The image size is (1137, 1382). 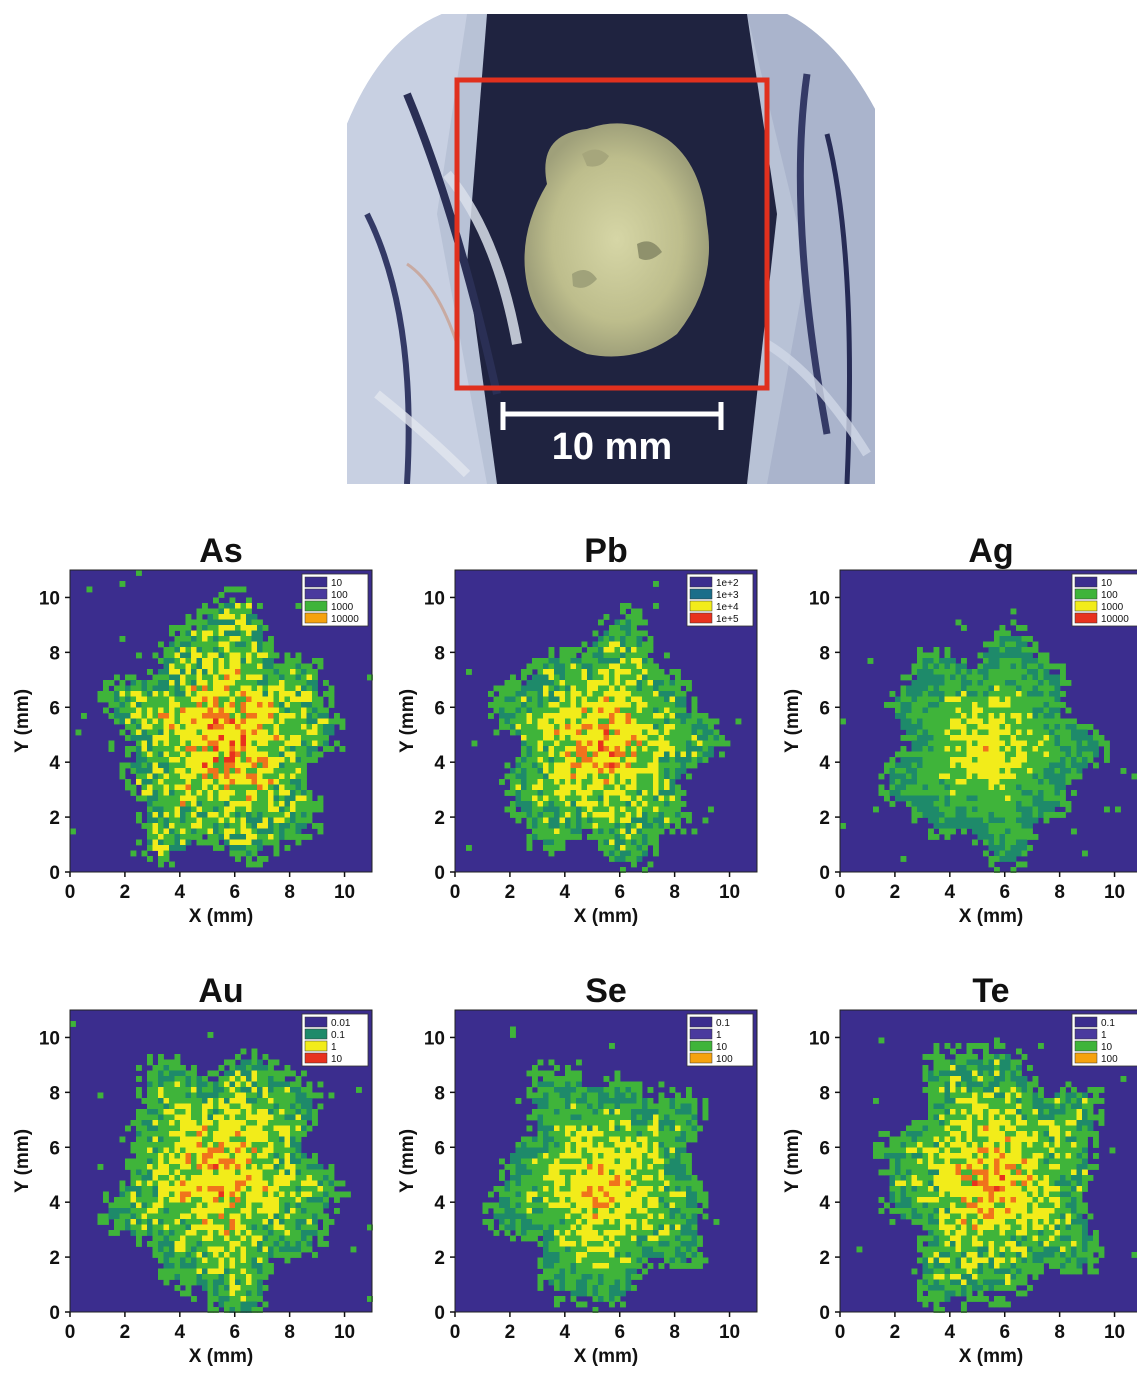 I want to click on x-tick-label: 6, so click(x=1004, y=892).